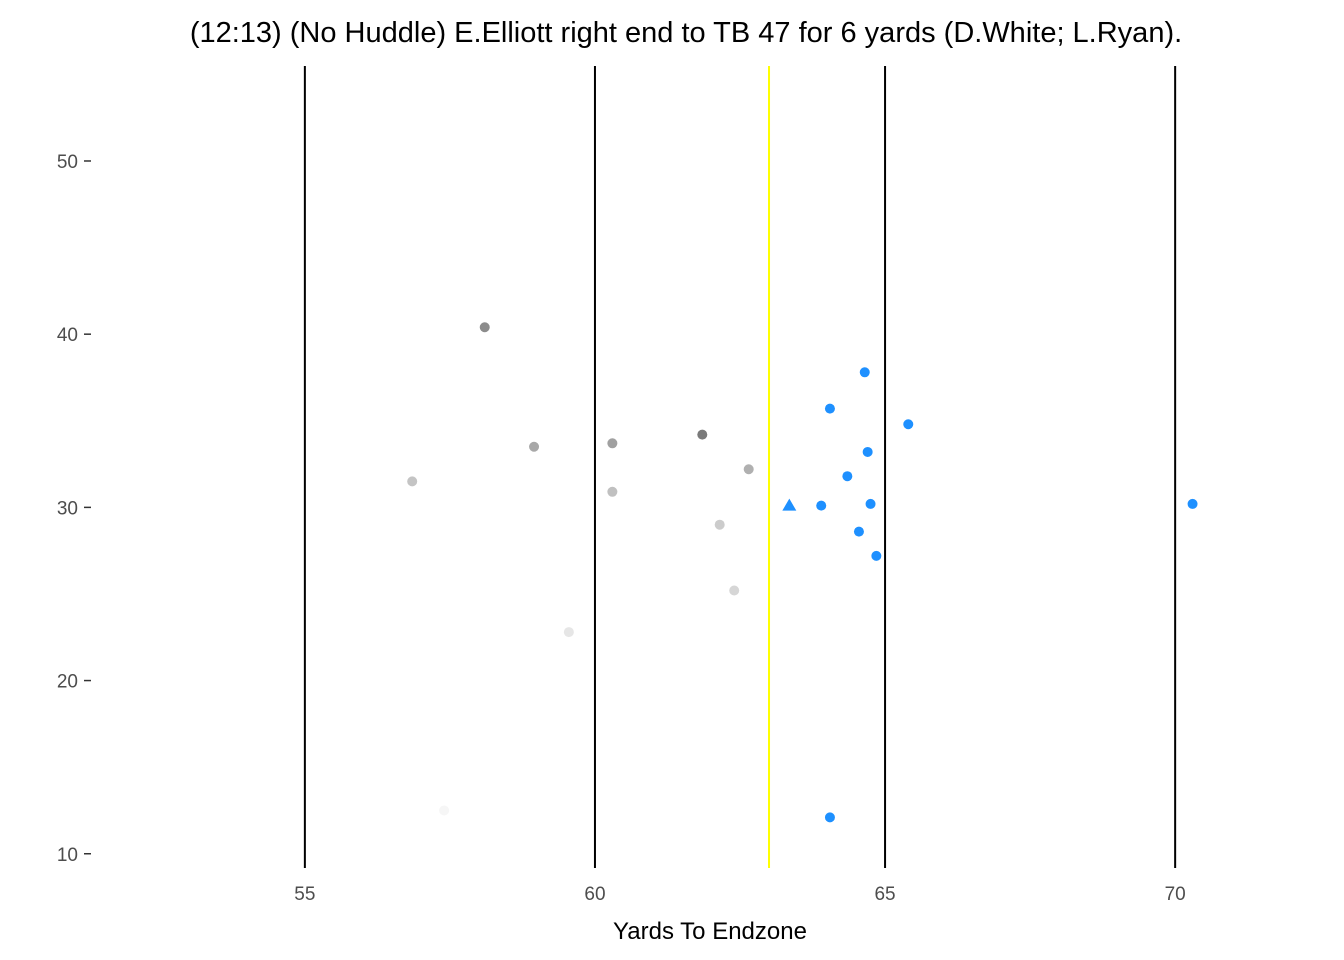  I want to click on y-tick-label-50: 50, so click(67, 162).